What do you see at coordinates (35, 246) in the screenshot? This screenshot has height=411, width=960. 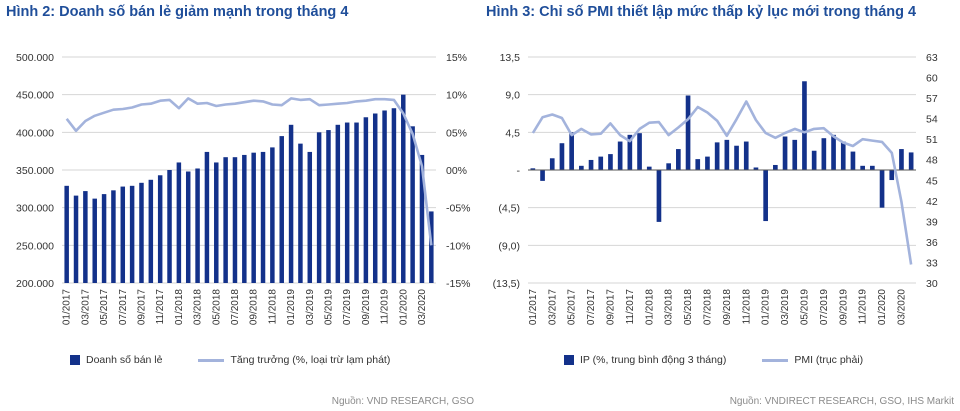 I see `left-axis-tick-label: 250.000` at bounding box center [35, 246].